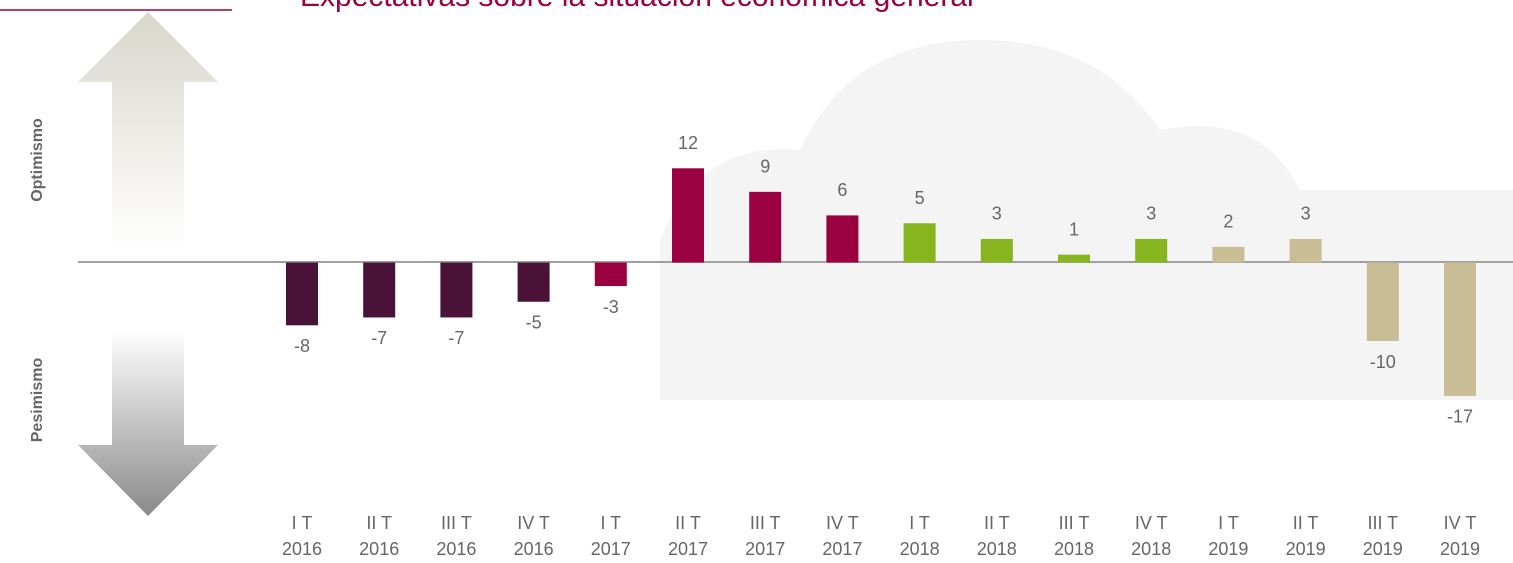 This screenshot has width=1513, height=563. What do you see at coordinates (688, 143) in the screenshot?
I see `value-label: 12` at bounding box center [688, 143].